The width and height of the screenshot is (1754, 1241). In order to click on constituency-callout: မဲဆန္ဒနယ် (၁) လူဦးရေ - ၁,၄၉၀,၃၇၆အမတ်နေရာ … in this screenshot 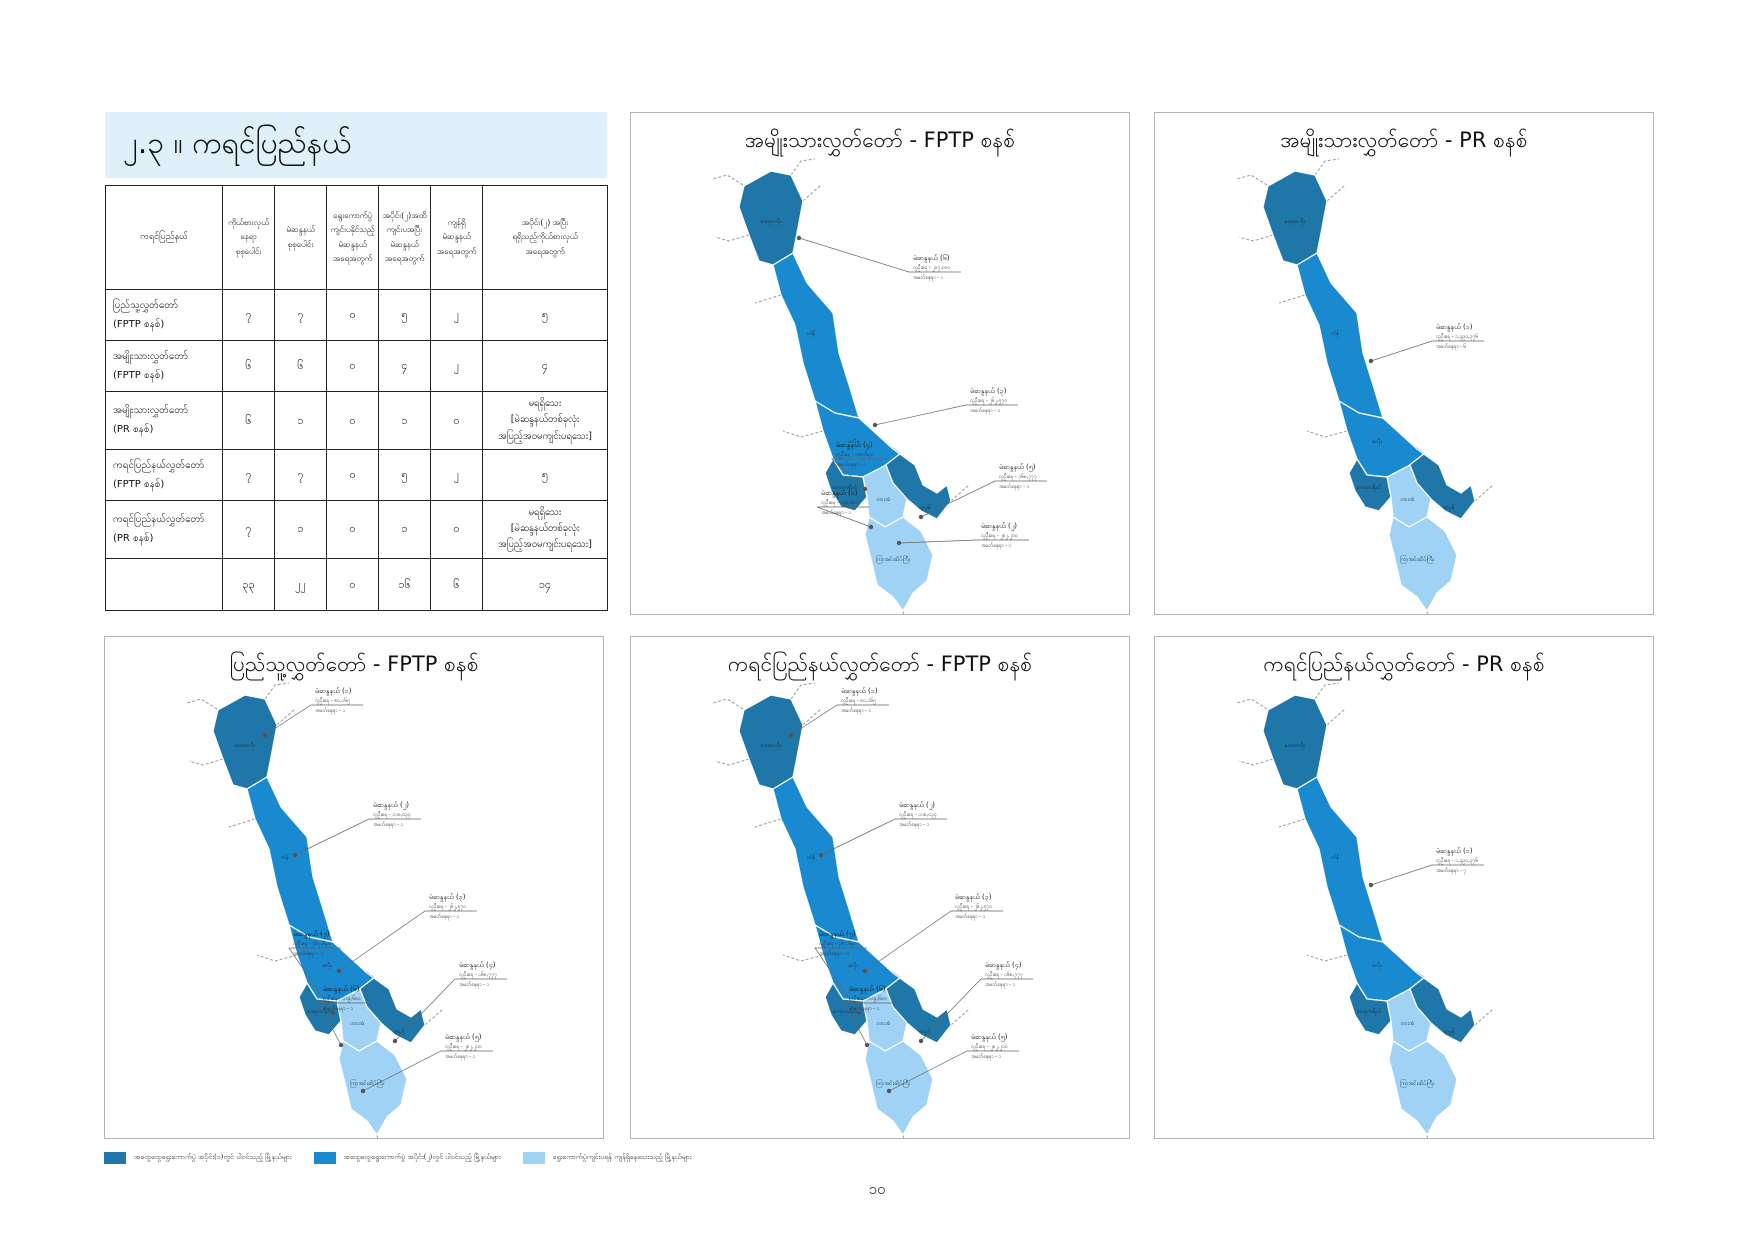, I will do `click(1426, 867)`.